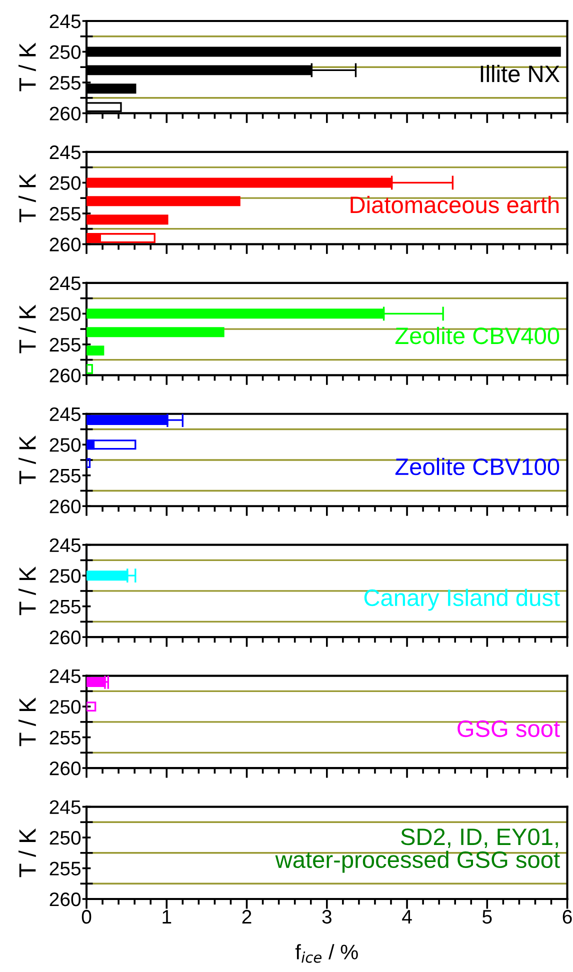 The width and height of the screenshot is (573, 972). I want to click on x-tick-label: 4, so click(407, 917).